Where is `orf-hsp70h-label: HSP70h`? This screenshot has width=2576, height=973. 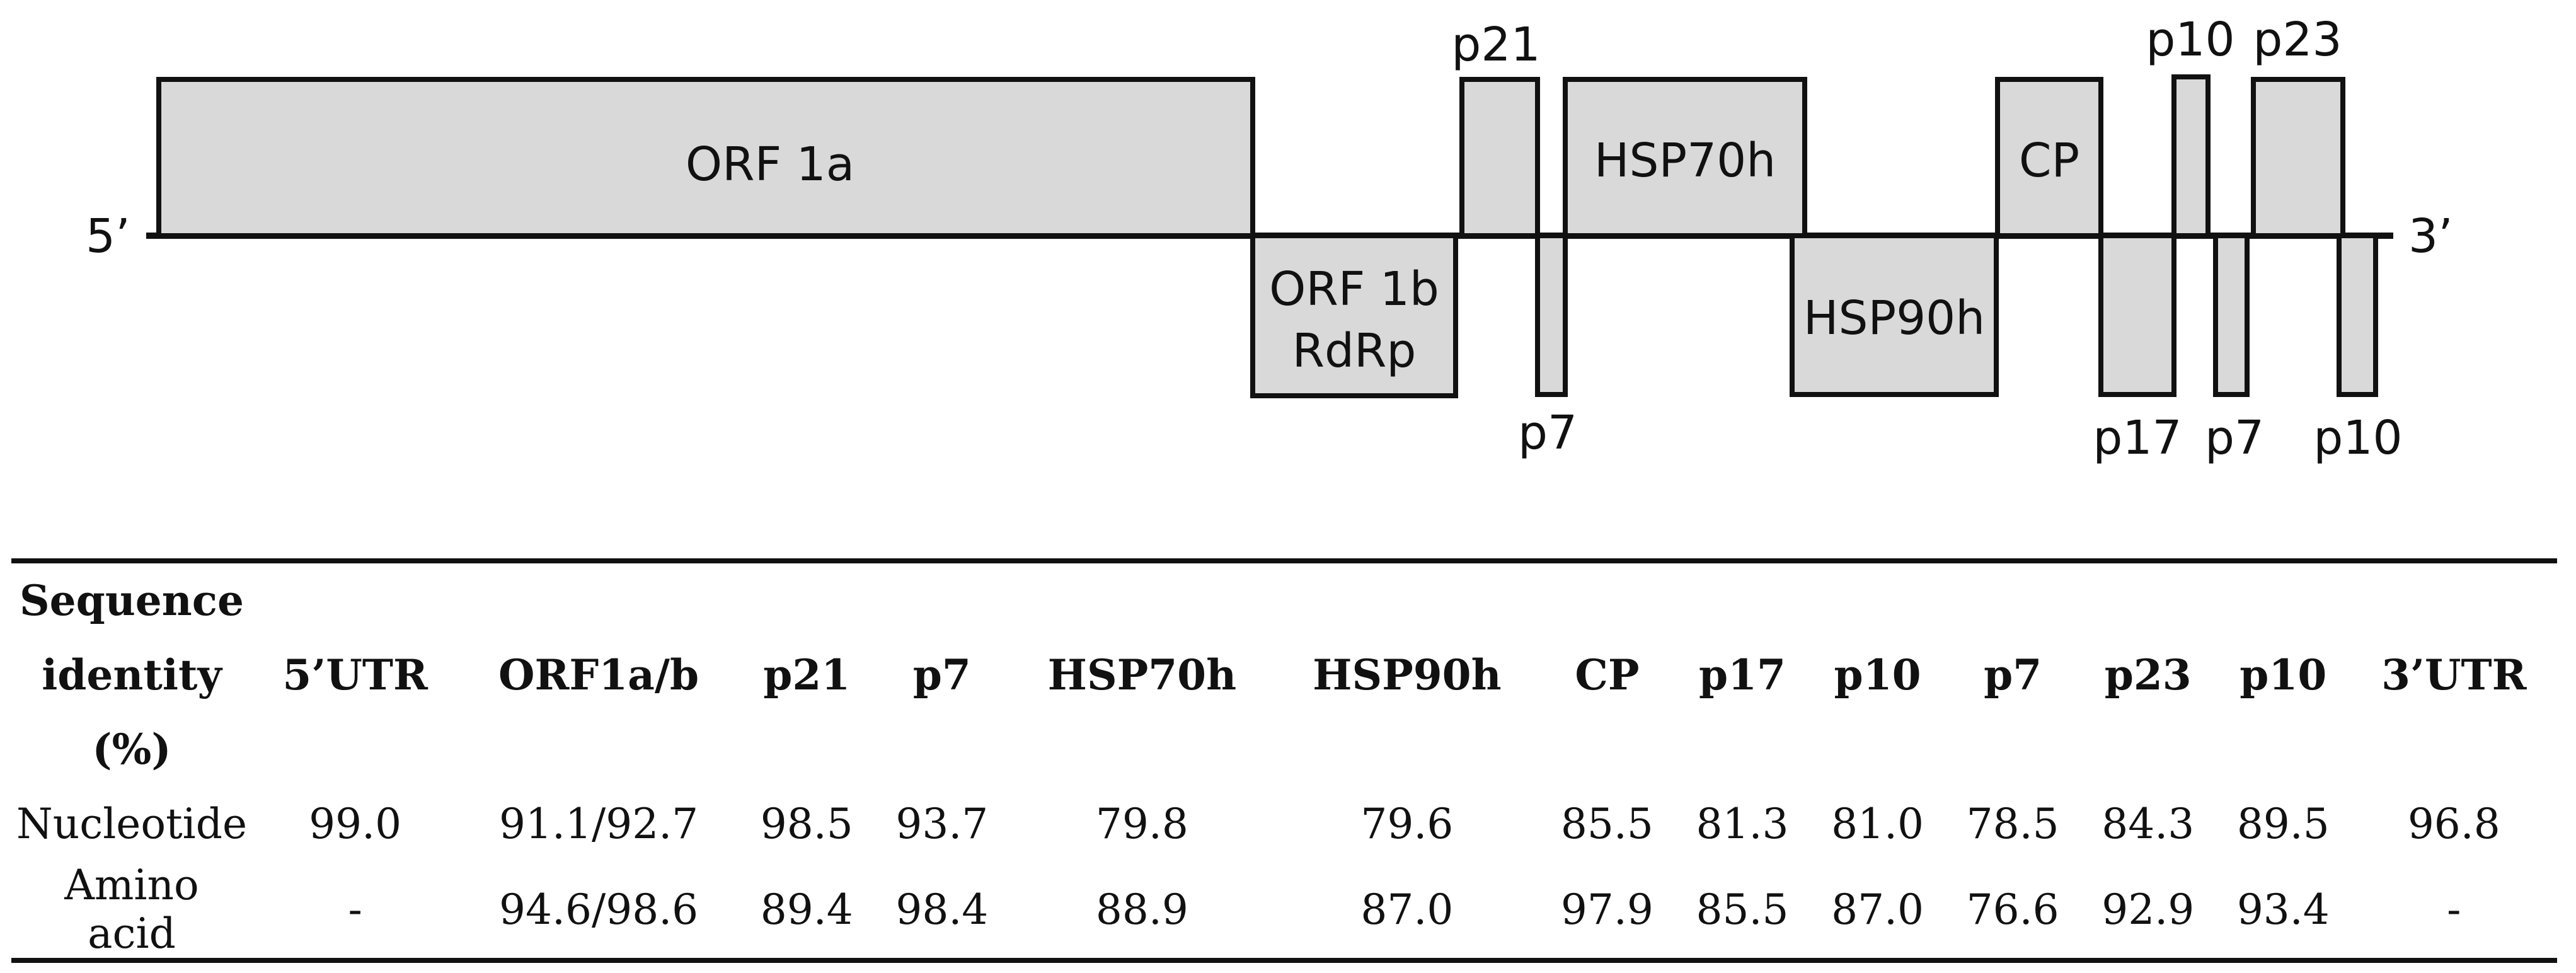 orf-hsp70h-label: HSP70h is located at coordinates (1685, 161).